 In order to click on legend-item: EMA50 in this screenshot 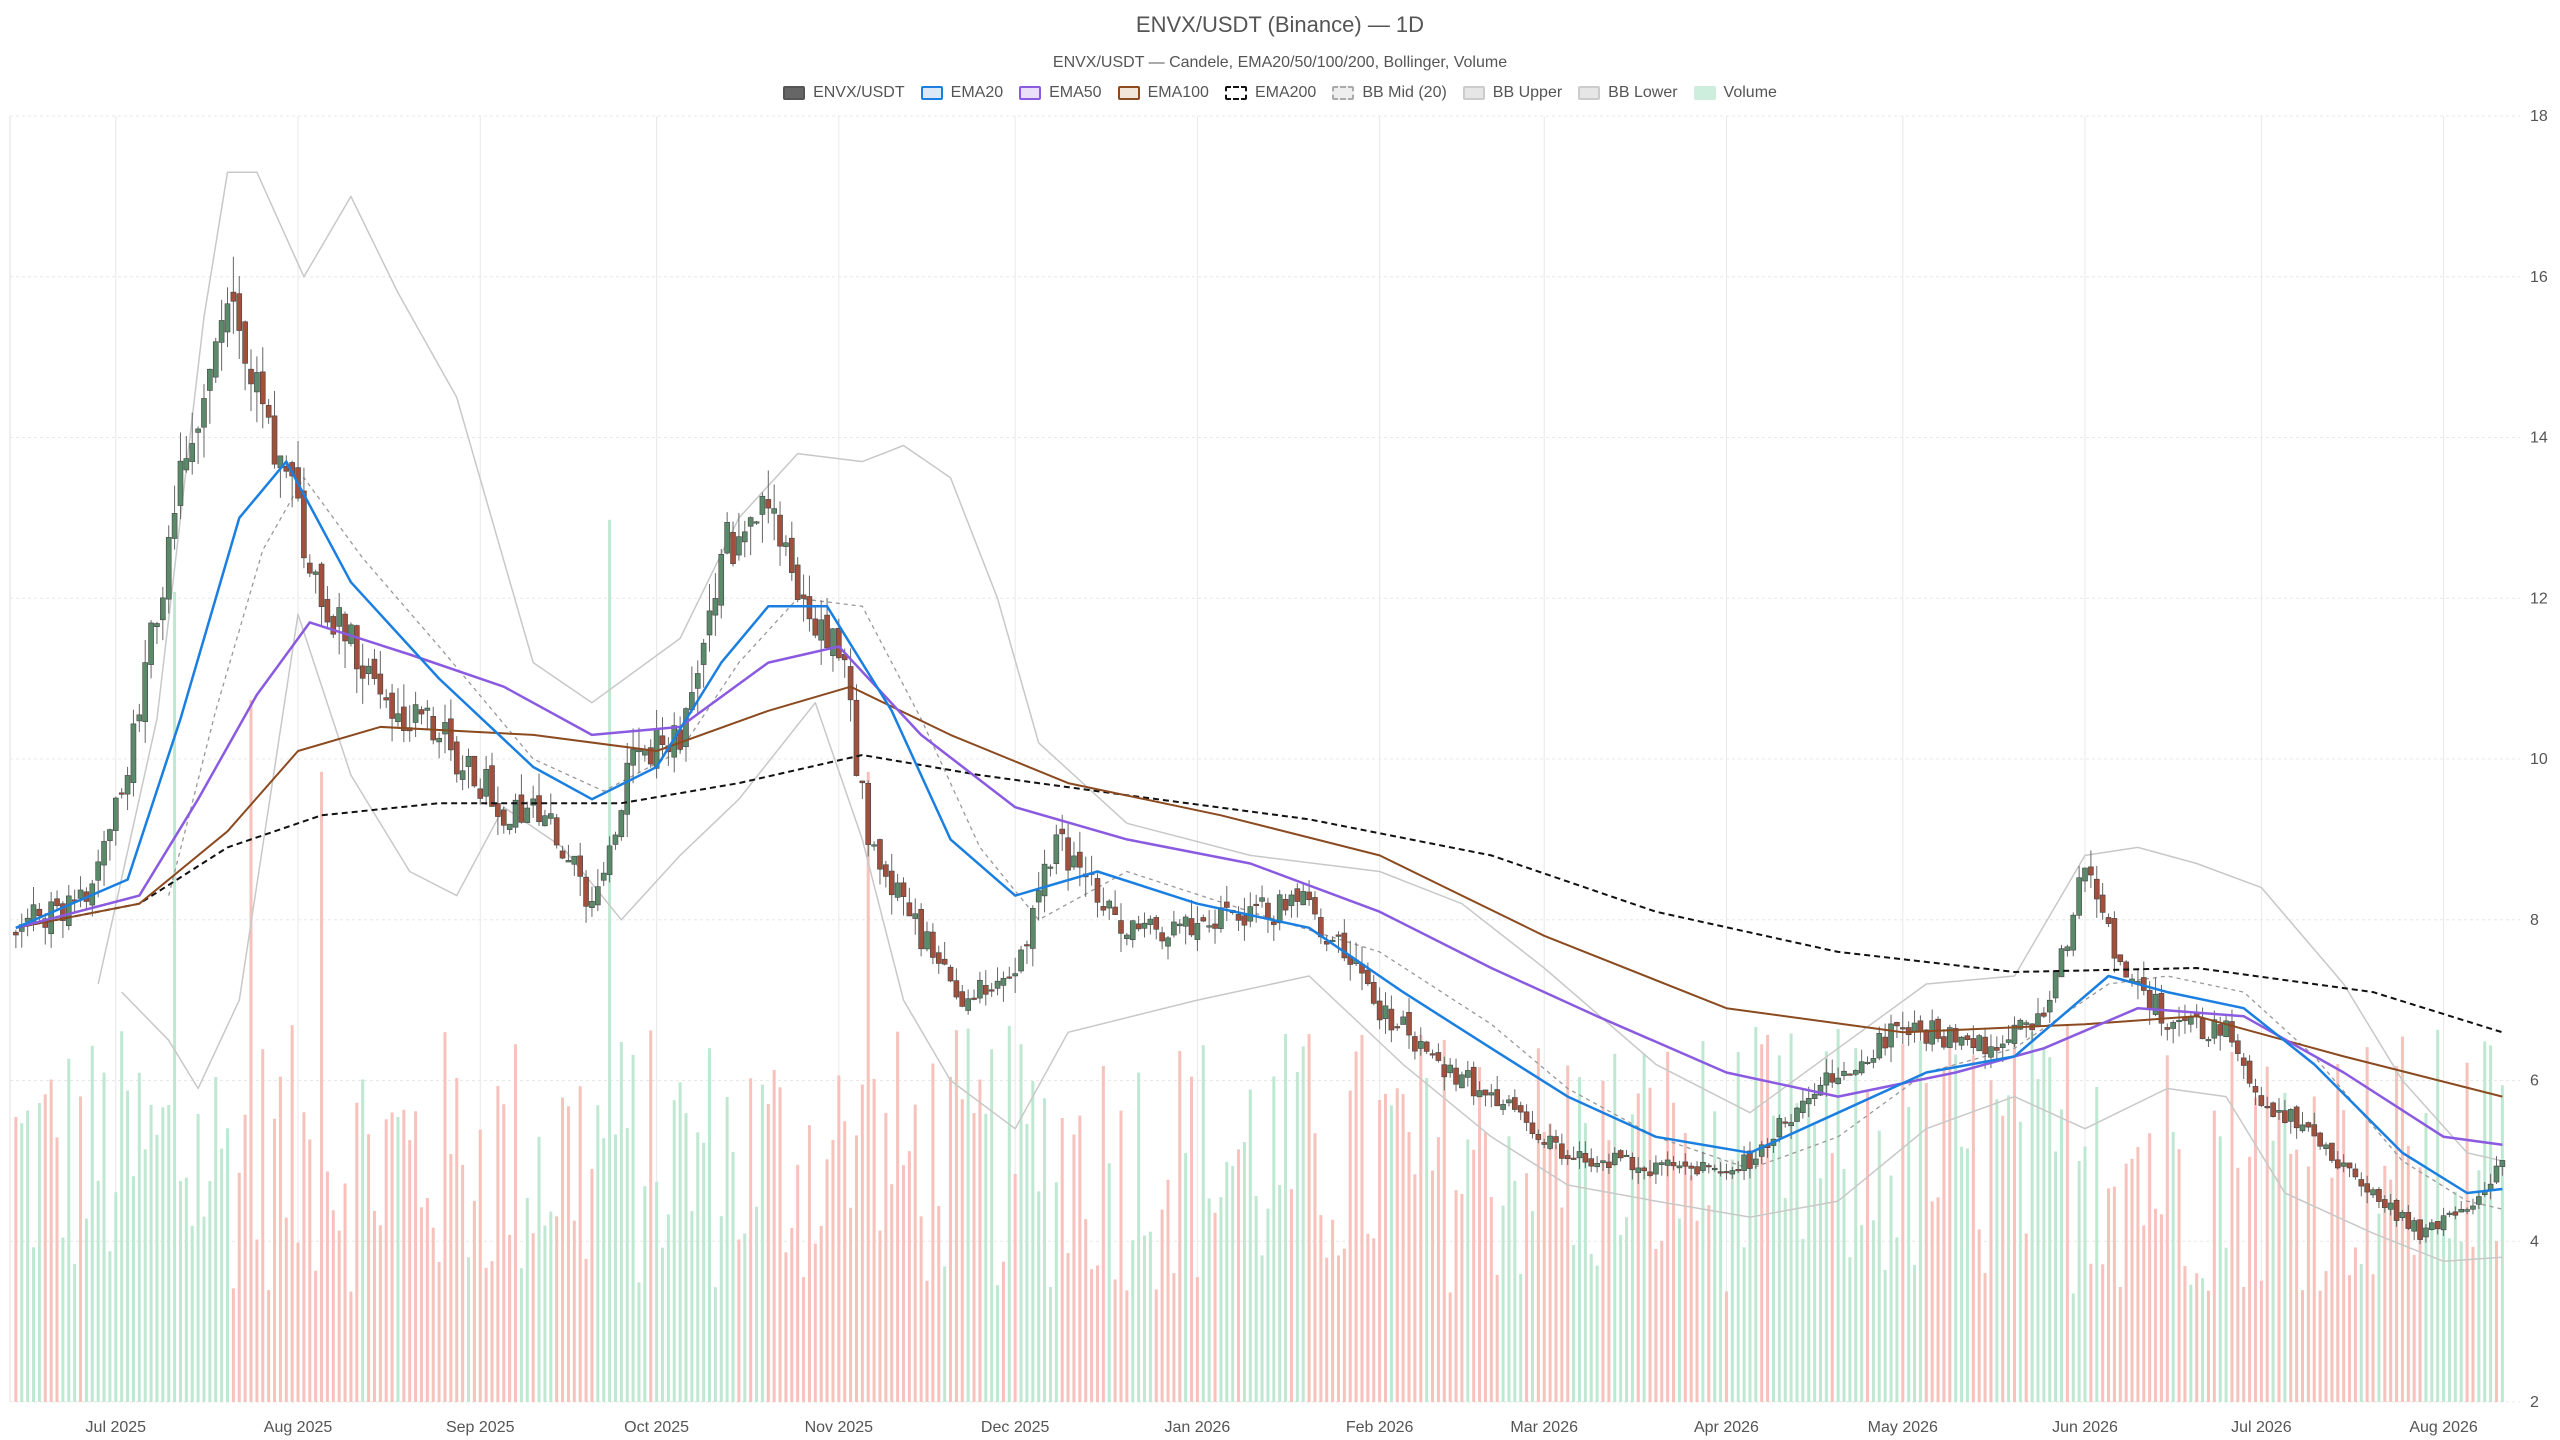, I will do `click(1060, 93)`.